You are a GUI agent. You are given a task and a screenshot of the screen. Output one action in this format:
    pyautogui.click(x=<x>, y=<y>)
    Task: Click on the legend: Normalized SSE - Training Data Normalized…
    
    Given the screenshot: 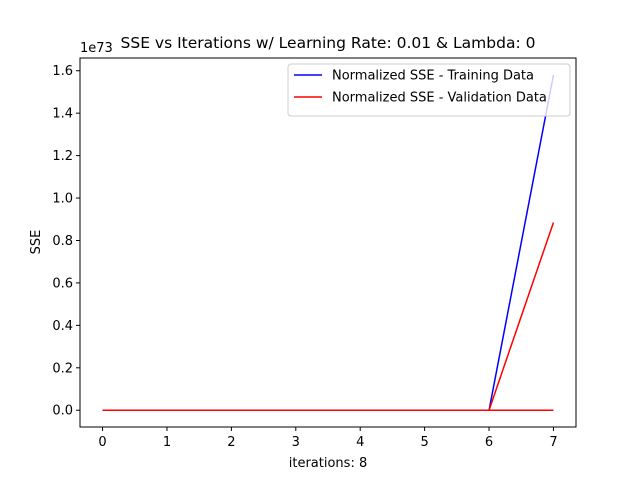 What is the action you would take?
    pyautogui.click(x=429, y=90)
    